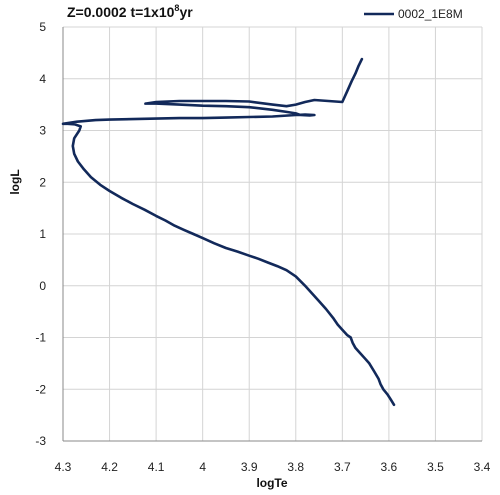 Image resolution: width=500 pixels, height=495 pixels. I want to click on x-tick-label: 4, so click(202, 467).